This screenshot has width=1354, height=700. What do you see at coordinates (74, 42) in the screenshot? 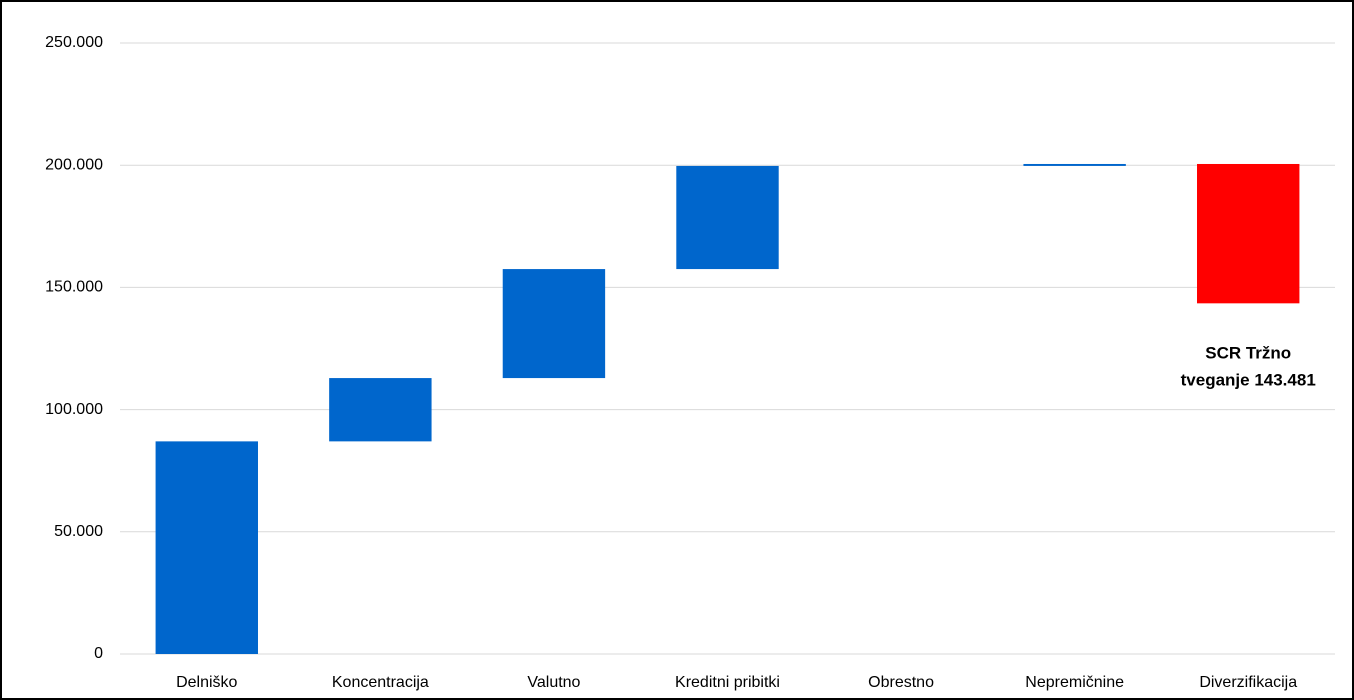
I see `y-tick-label: 250.000` at bounding box center [74, 42].